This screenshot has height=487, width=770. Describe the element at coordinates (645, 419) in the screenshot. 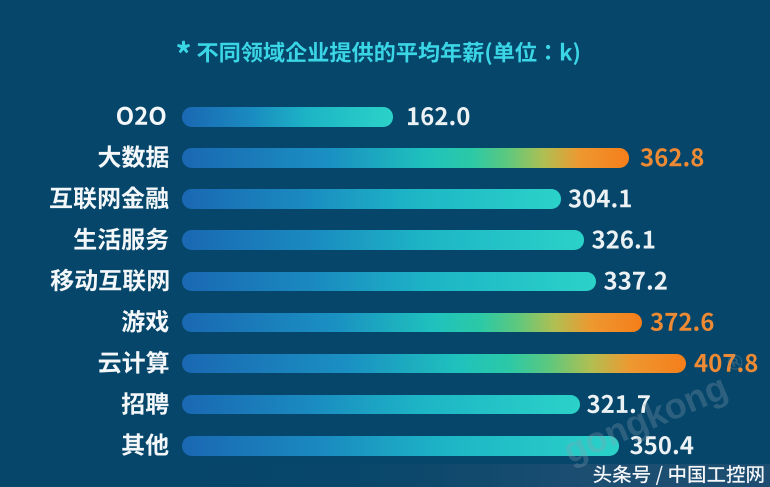

I see `svg-text: gongkong` at that location.